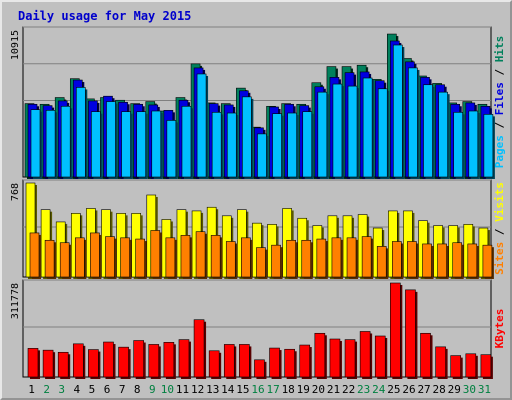 The image size is (512, 400). I want to click on panel-kbytes-ylabel: KBytes, so click(499, 329).